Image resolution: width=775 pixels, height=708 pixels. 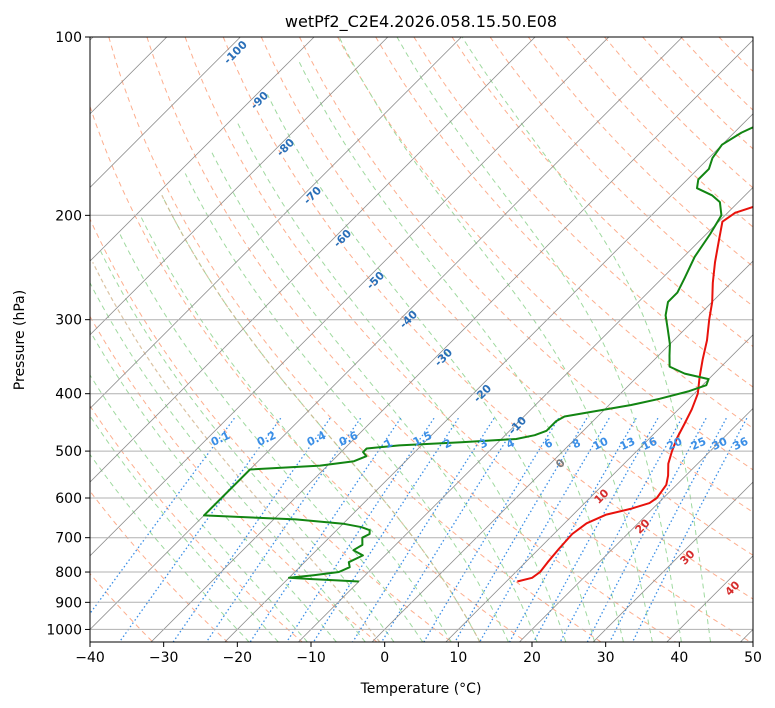 I want to click on y-tick-label: 100, so click(x=68, y=38).